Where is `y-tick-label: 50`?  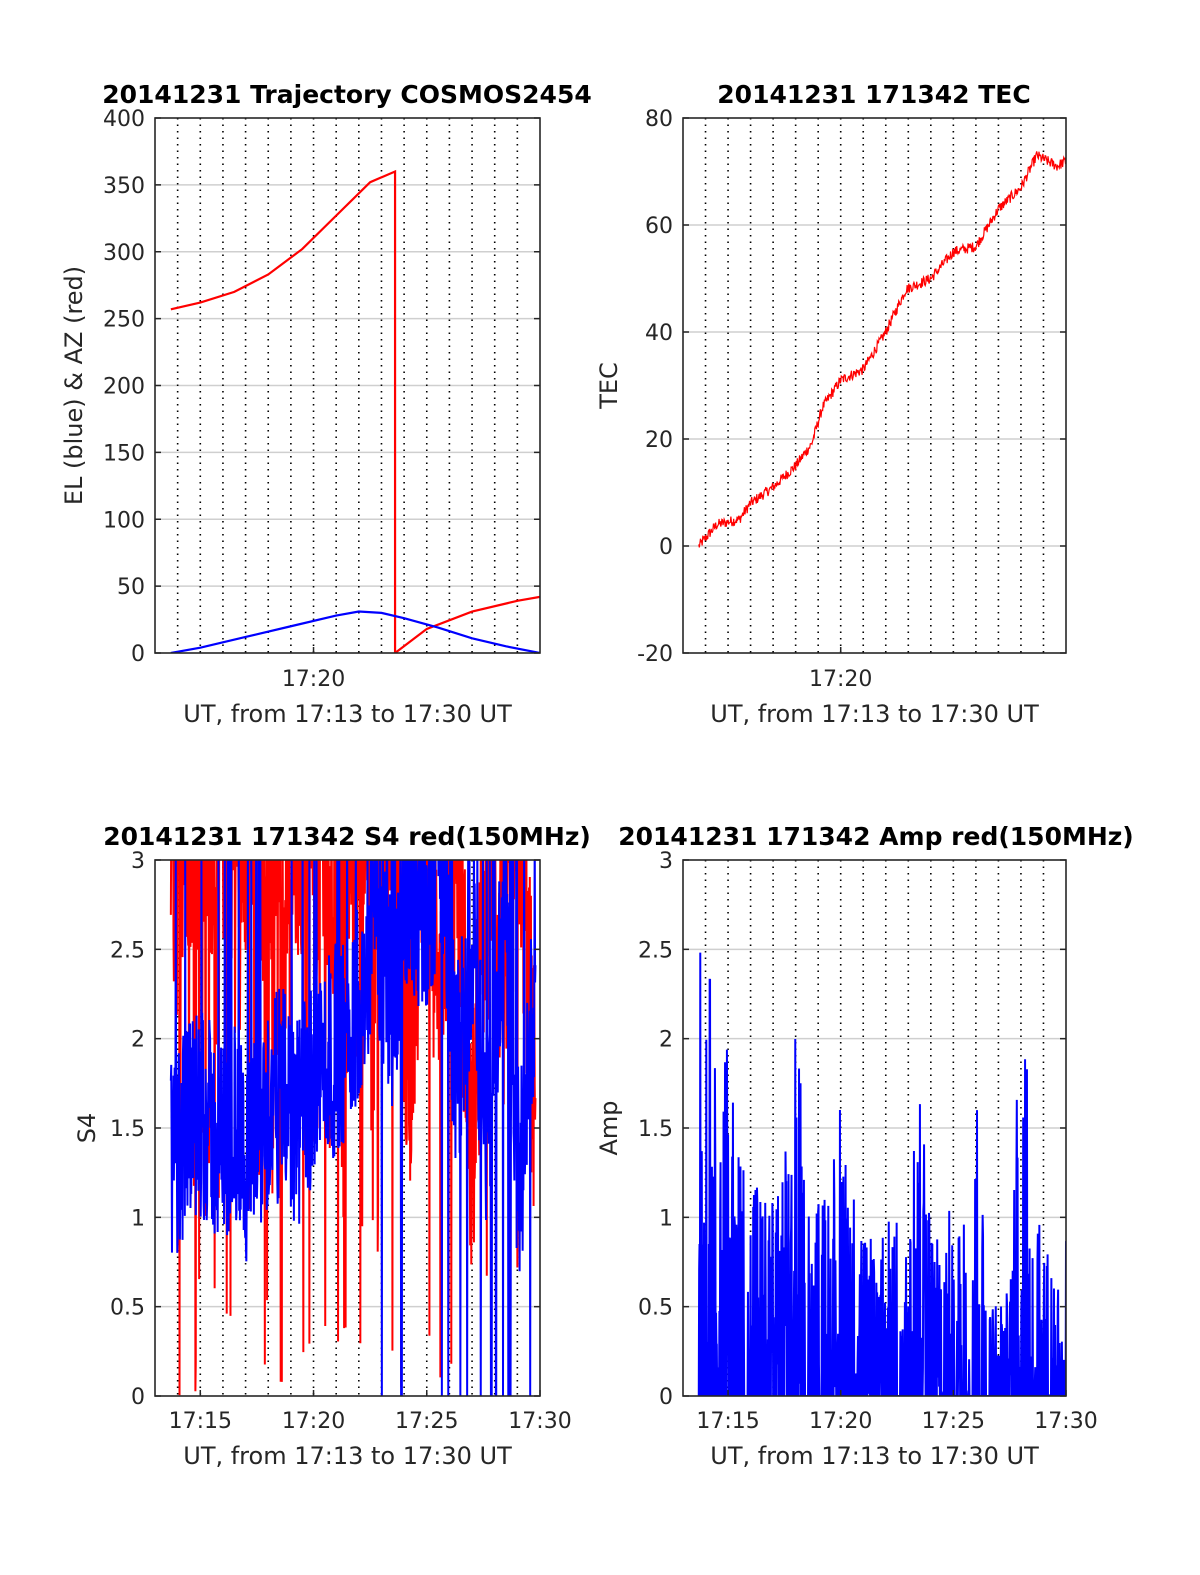 y-tick-label: 50 is located at coordinates (131, 587).